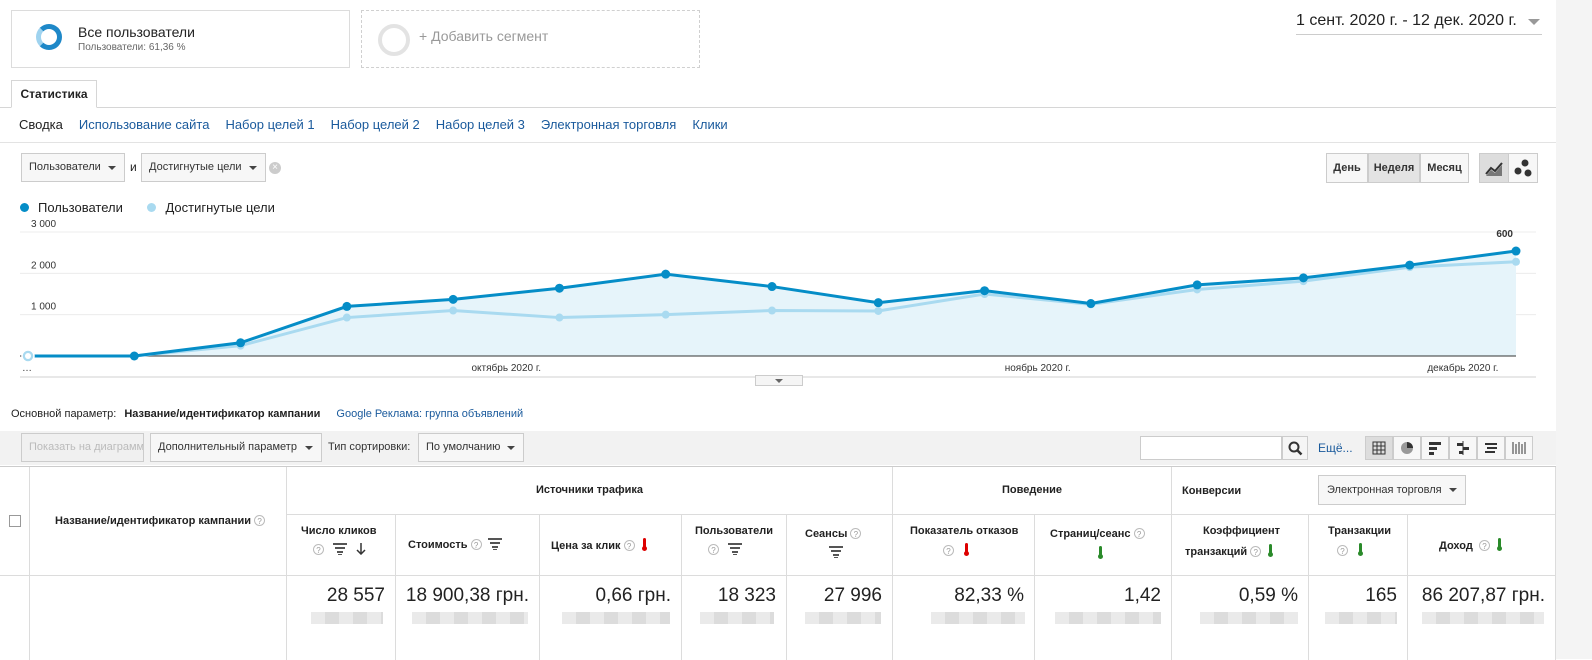 This screenshot has height=660, width=1592. What do you see at coordinates (1211, 448) in the screenshot?
I see `table-search-input` at bounding box center [1211, 448].